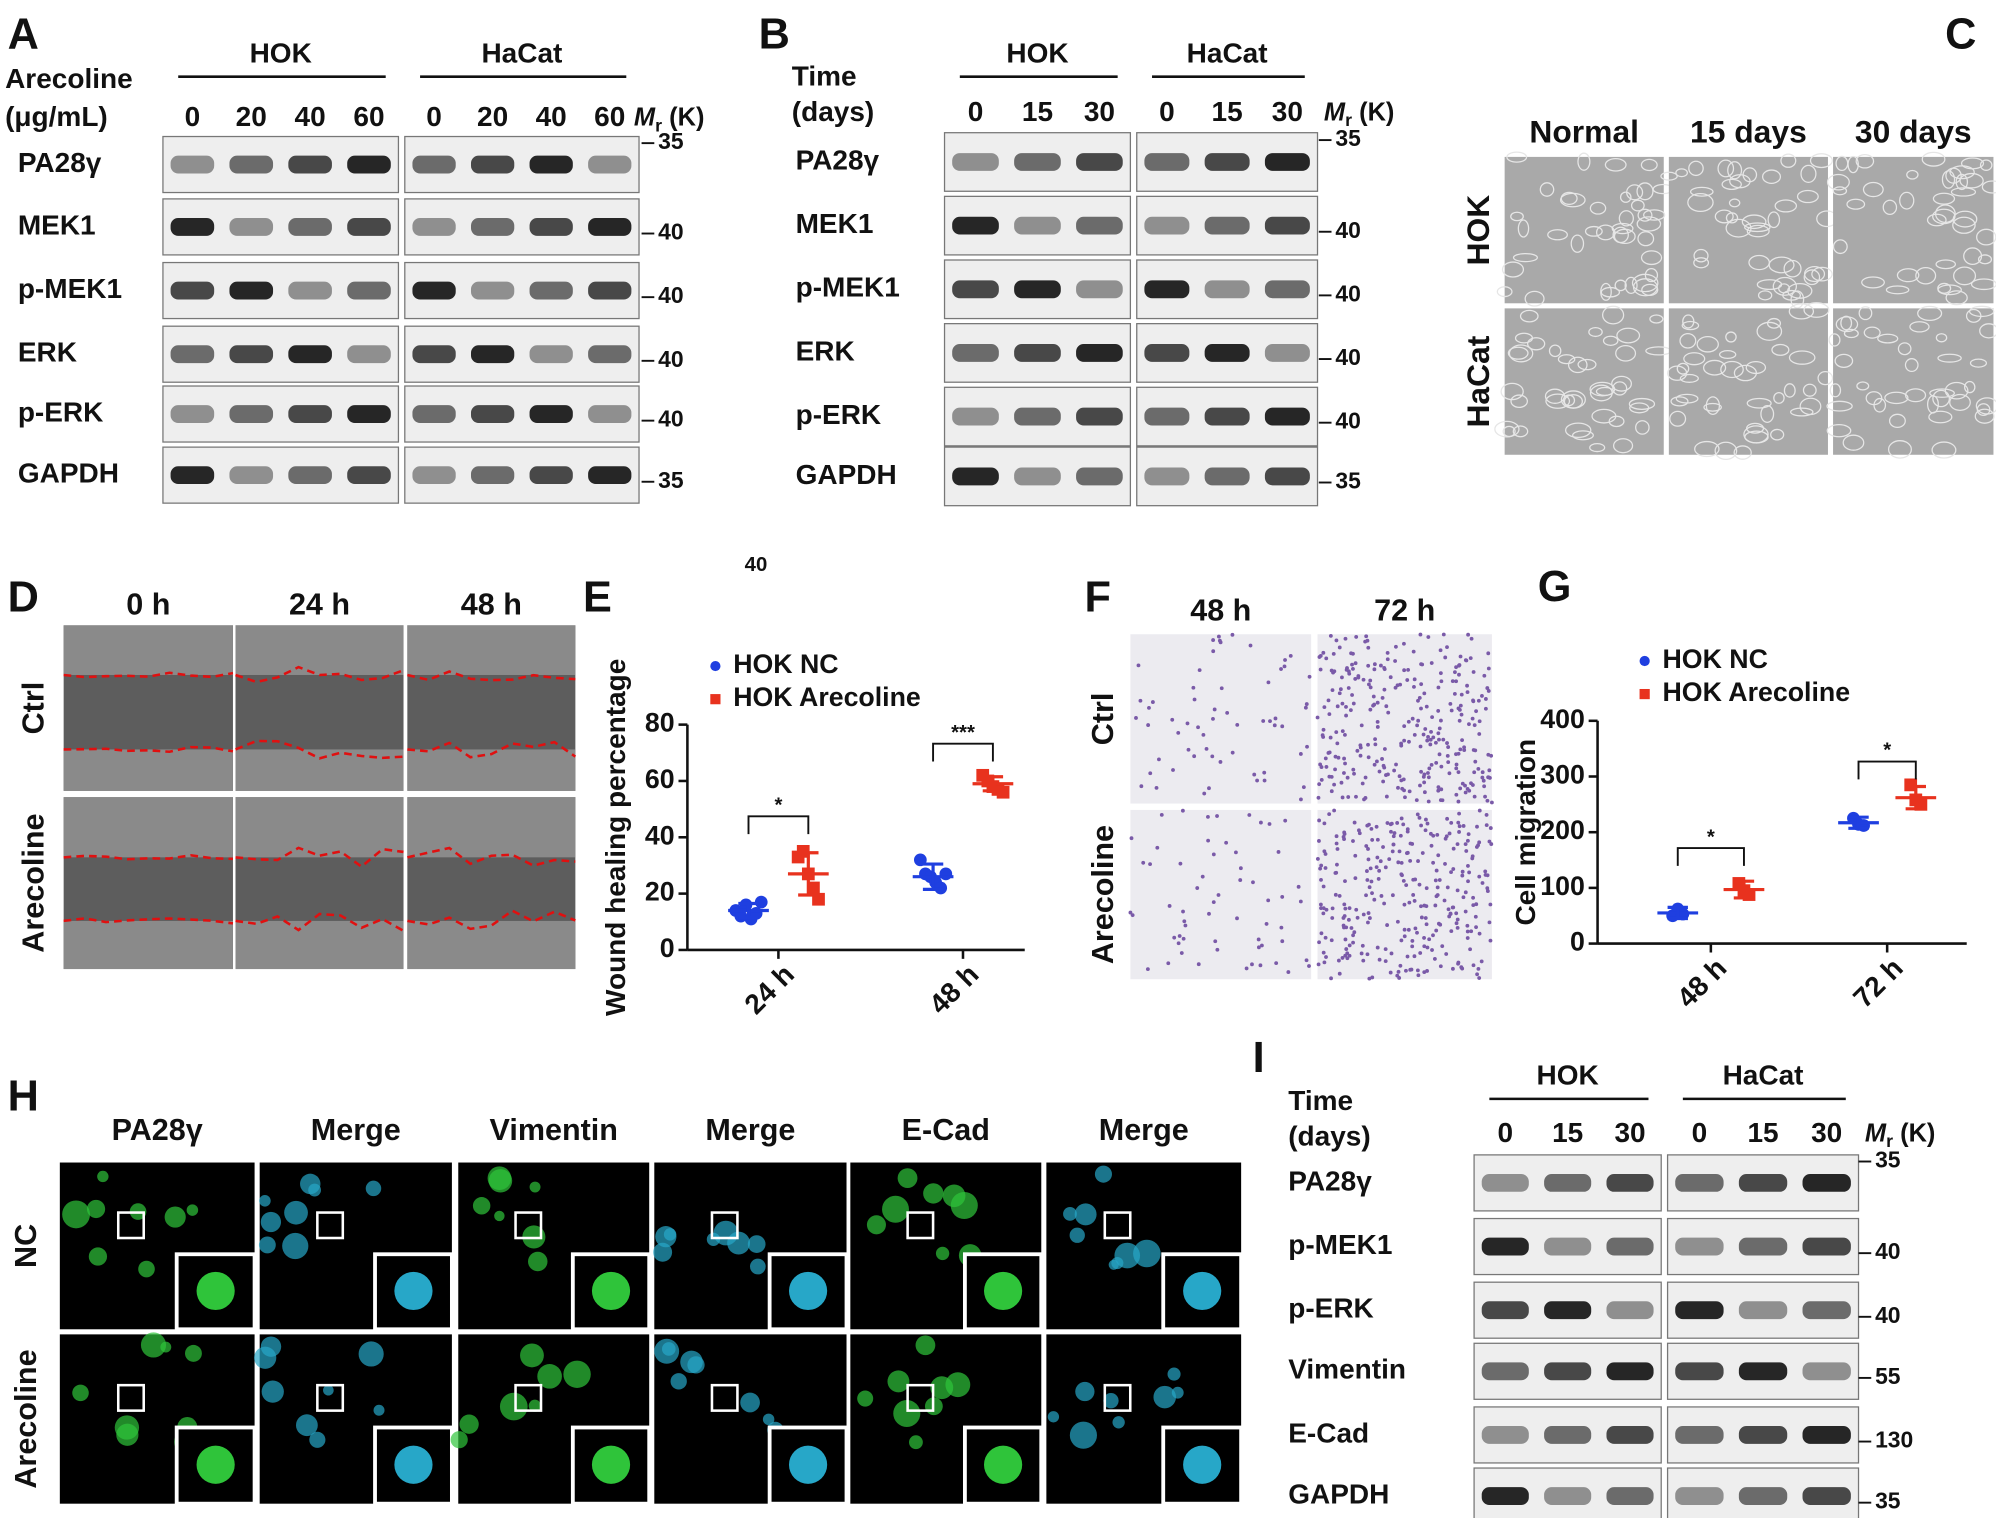 The height and width of the screenshot is (1518, 1996). What do you see at coordinates (1340, 1244) in the screenshot?
I see `protein-label: p-MEK1` at bounding box center [1340, 1244].